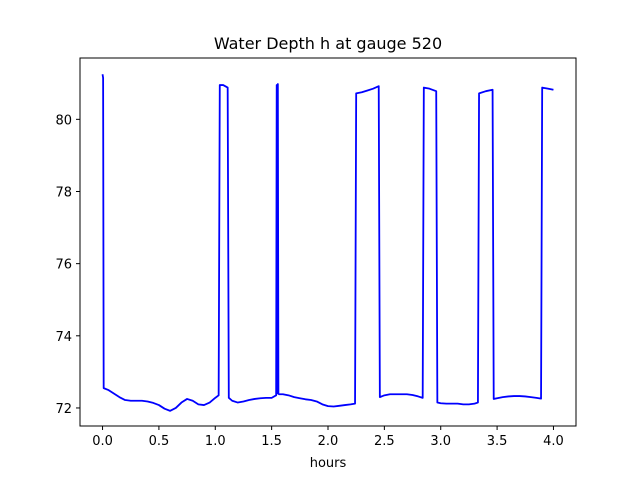 This screenshot has height=480, width=640. I want to click on x-tick-label: 2.5, so click(384, 441).